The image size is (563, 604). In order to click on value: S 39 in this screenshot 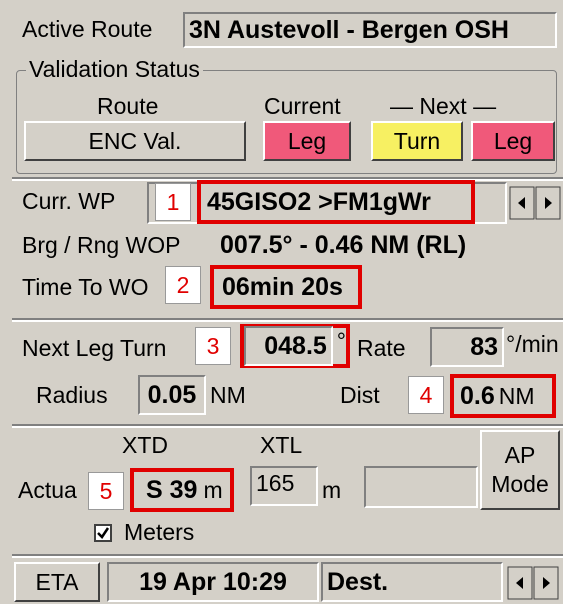, I will do `click(172, 489)`.